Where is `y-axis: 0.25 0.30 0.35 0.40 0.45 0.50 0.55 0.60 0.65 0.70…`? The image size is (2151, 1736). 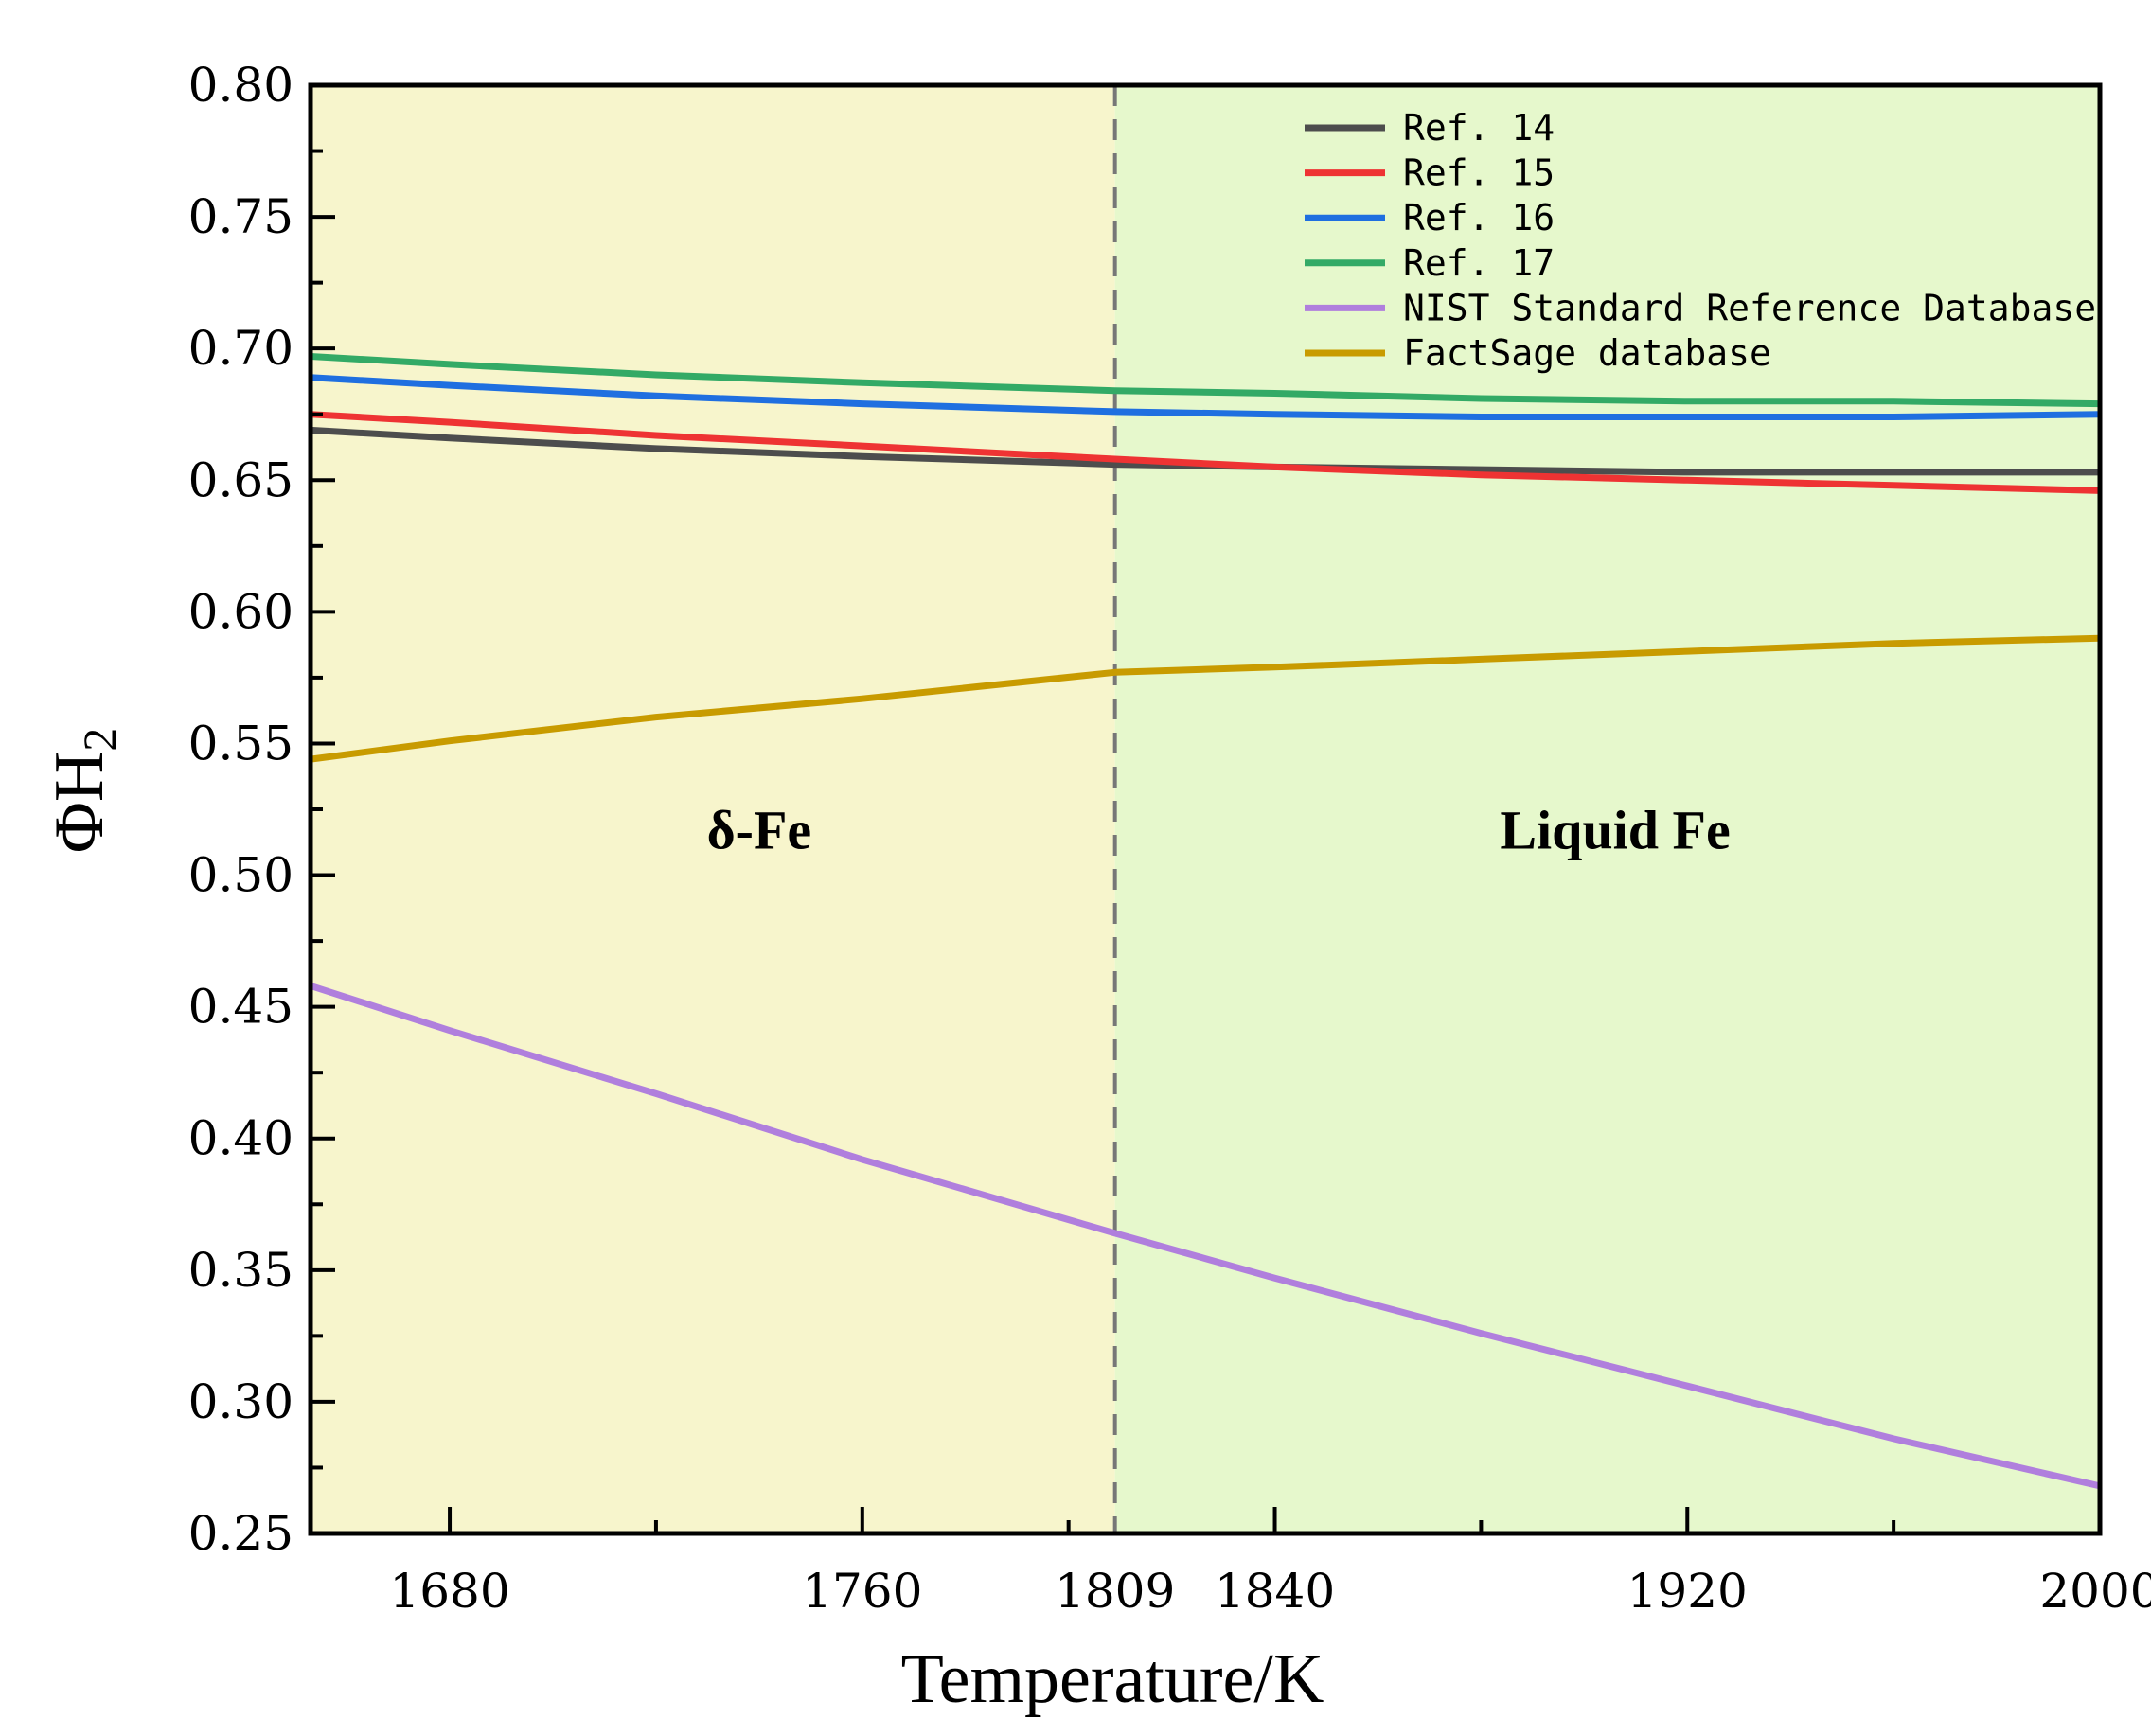
y-axis: 0.25 0.30 0.35 0.40 0.45 0.50 0.55 0.60 0.65 0.70… is located at coordinates (261, 809).